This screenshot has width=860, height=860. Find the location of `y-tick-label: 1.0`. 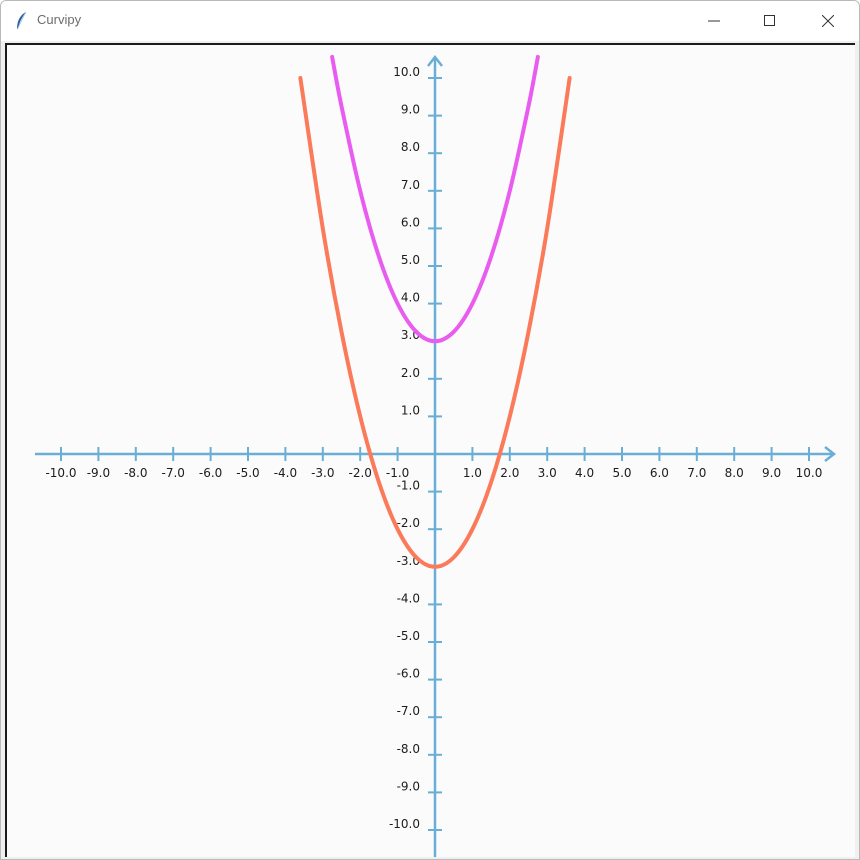

y-tick-label: 1.0 is located at coordinates (410, 410).